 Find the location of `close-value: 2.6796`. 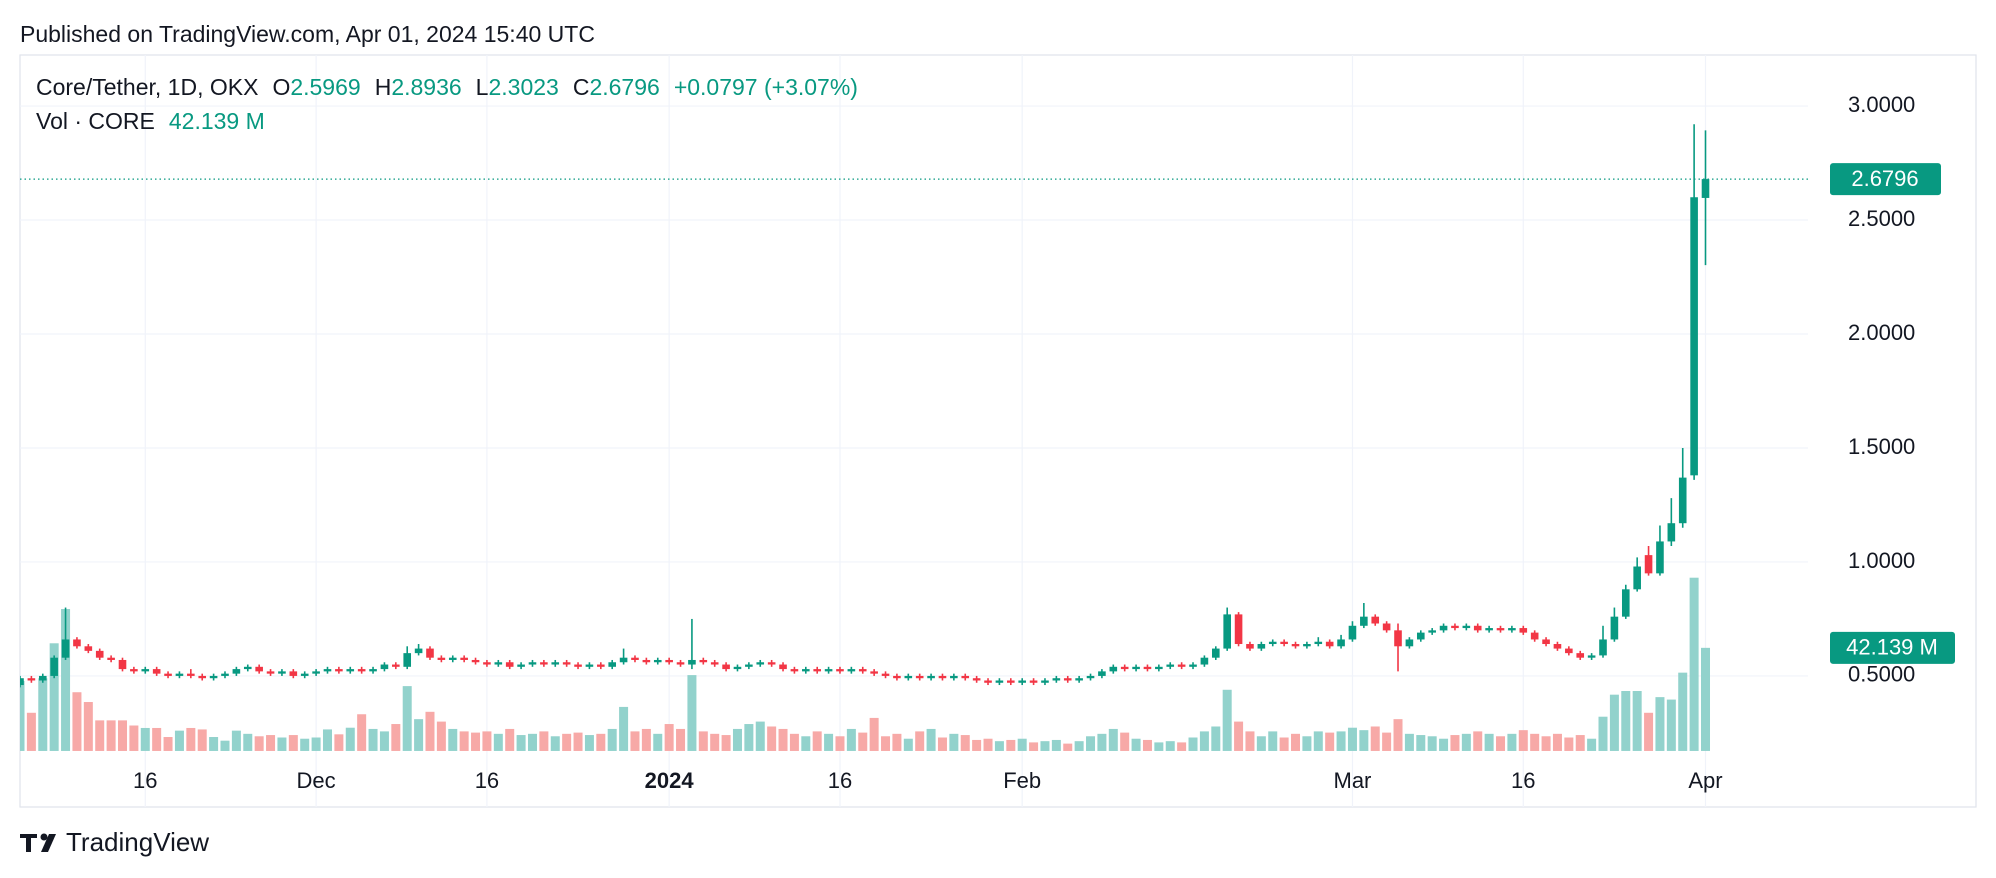

close-value: 2.6796 is located at coordinates (624, 87).